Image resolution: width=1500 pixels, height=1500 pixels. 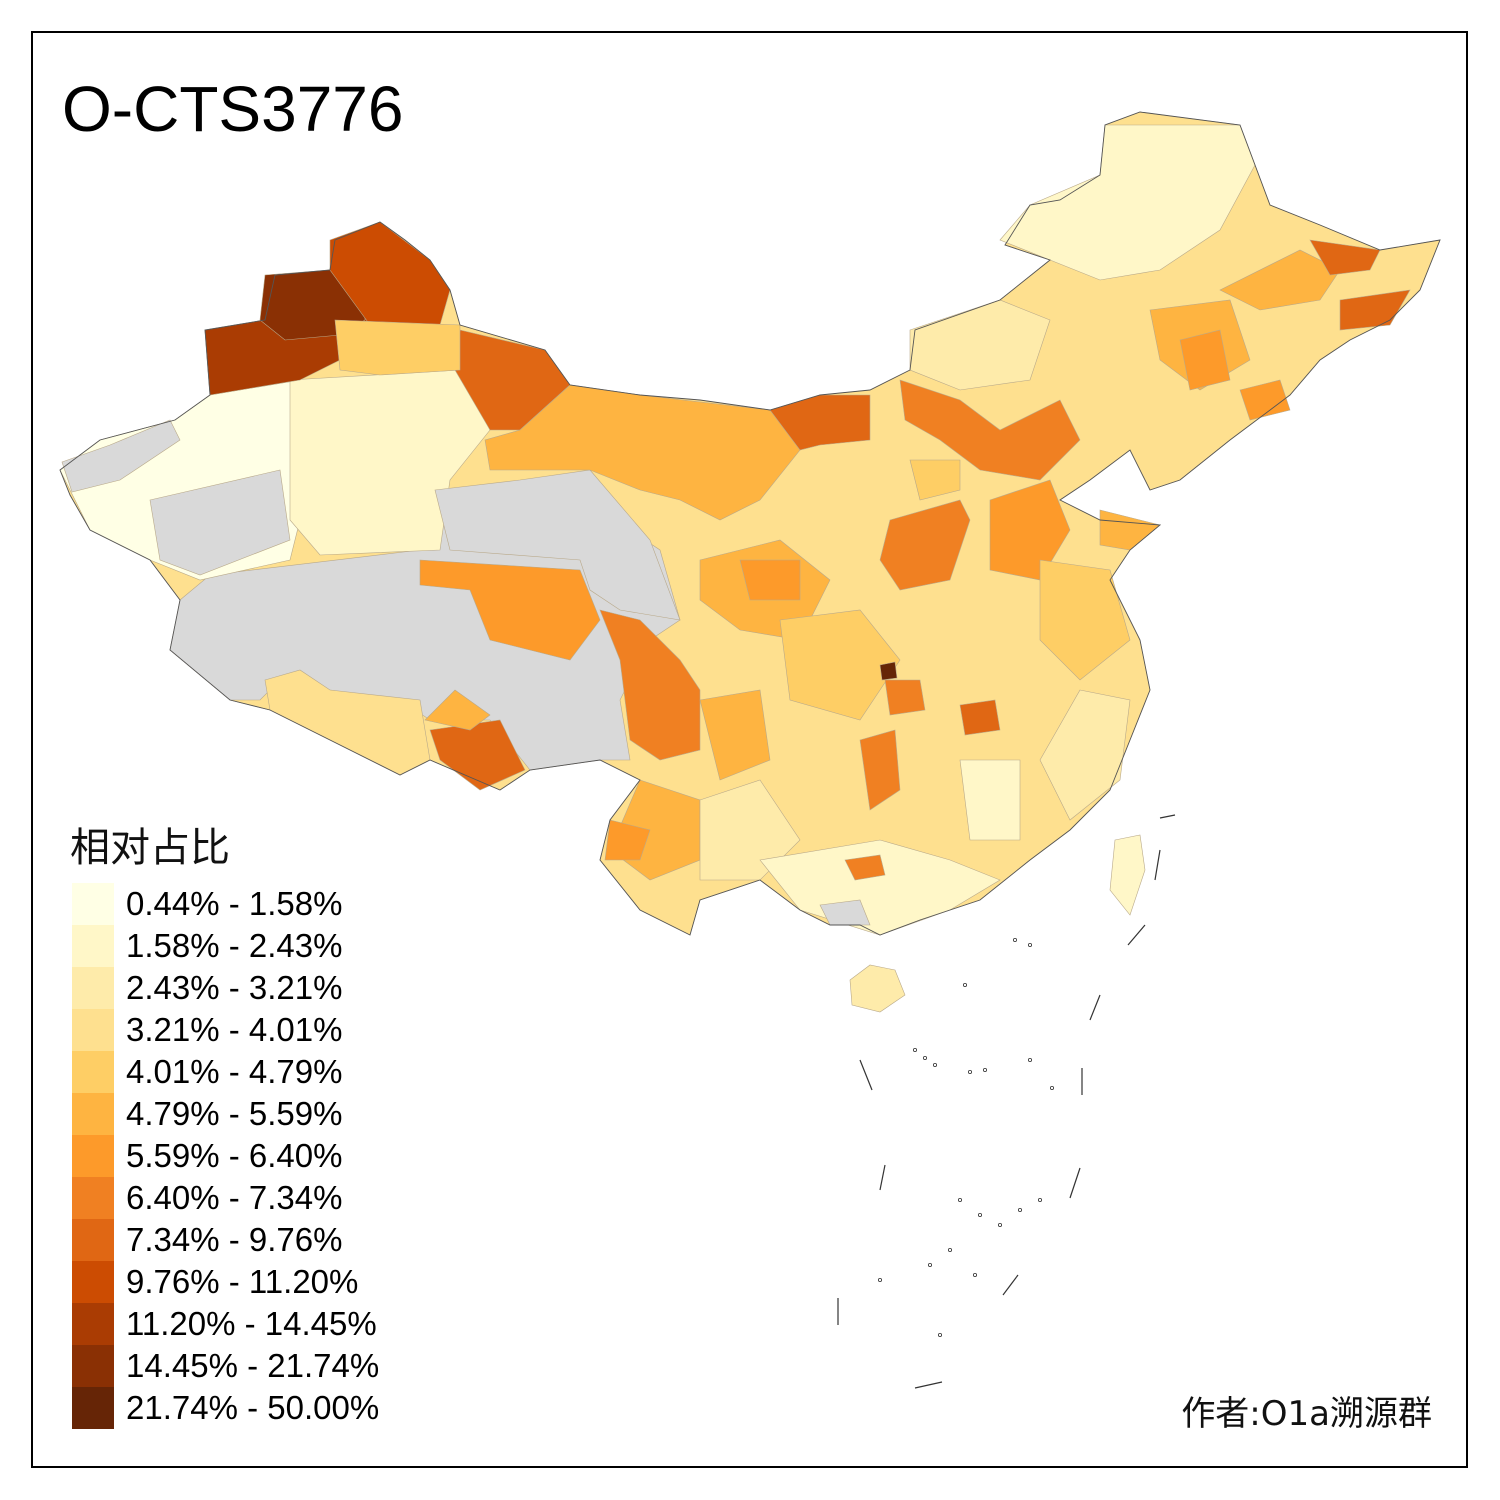 I want to click on legend-label: 4.01% - 4.79%, so click(x=234, y=1071).